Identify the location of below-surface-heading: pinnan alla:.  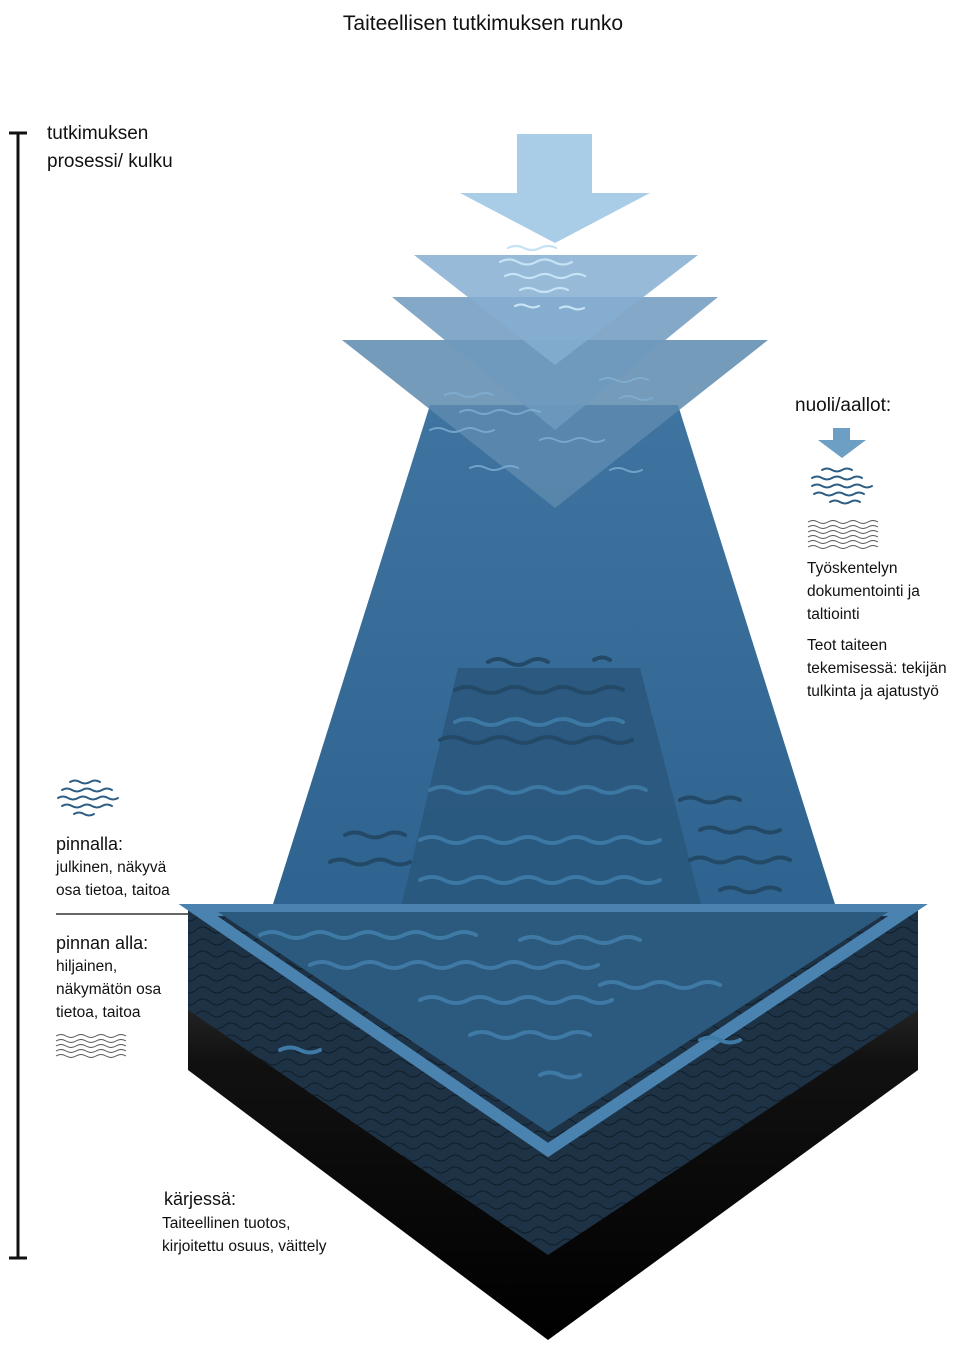
(102, 943).